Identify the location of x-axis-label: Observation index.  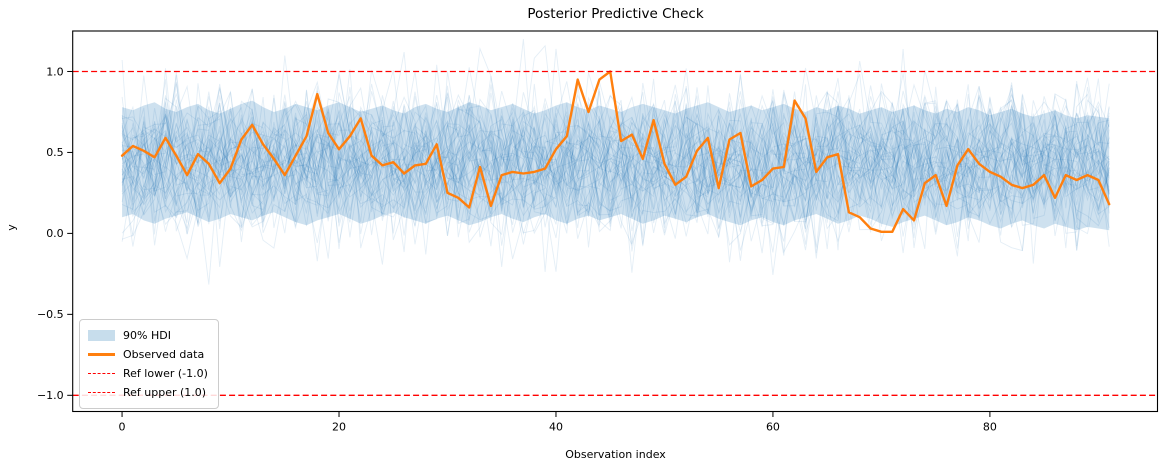
(615, 454).